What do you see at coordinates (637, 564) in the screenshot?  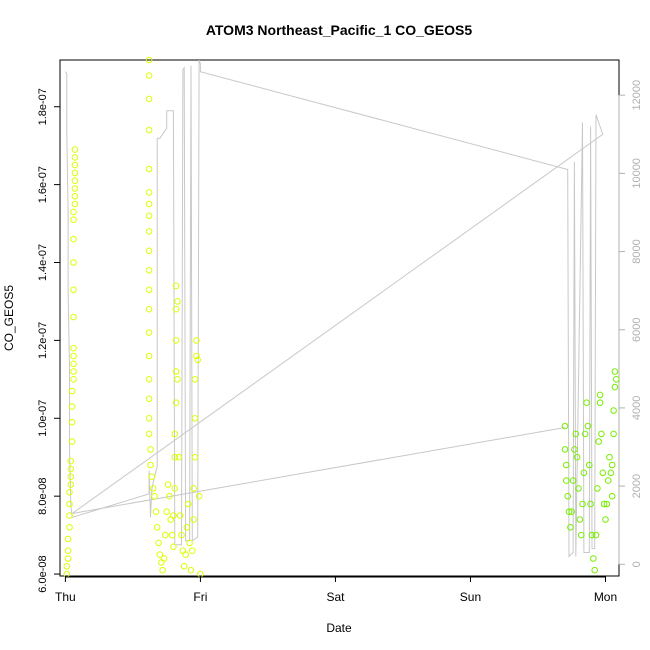 I see `right-tick-label: 0` at bounding box center [637, 564].